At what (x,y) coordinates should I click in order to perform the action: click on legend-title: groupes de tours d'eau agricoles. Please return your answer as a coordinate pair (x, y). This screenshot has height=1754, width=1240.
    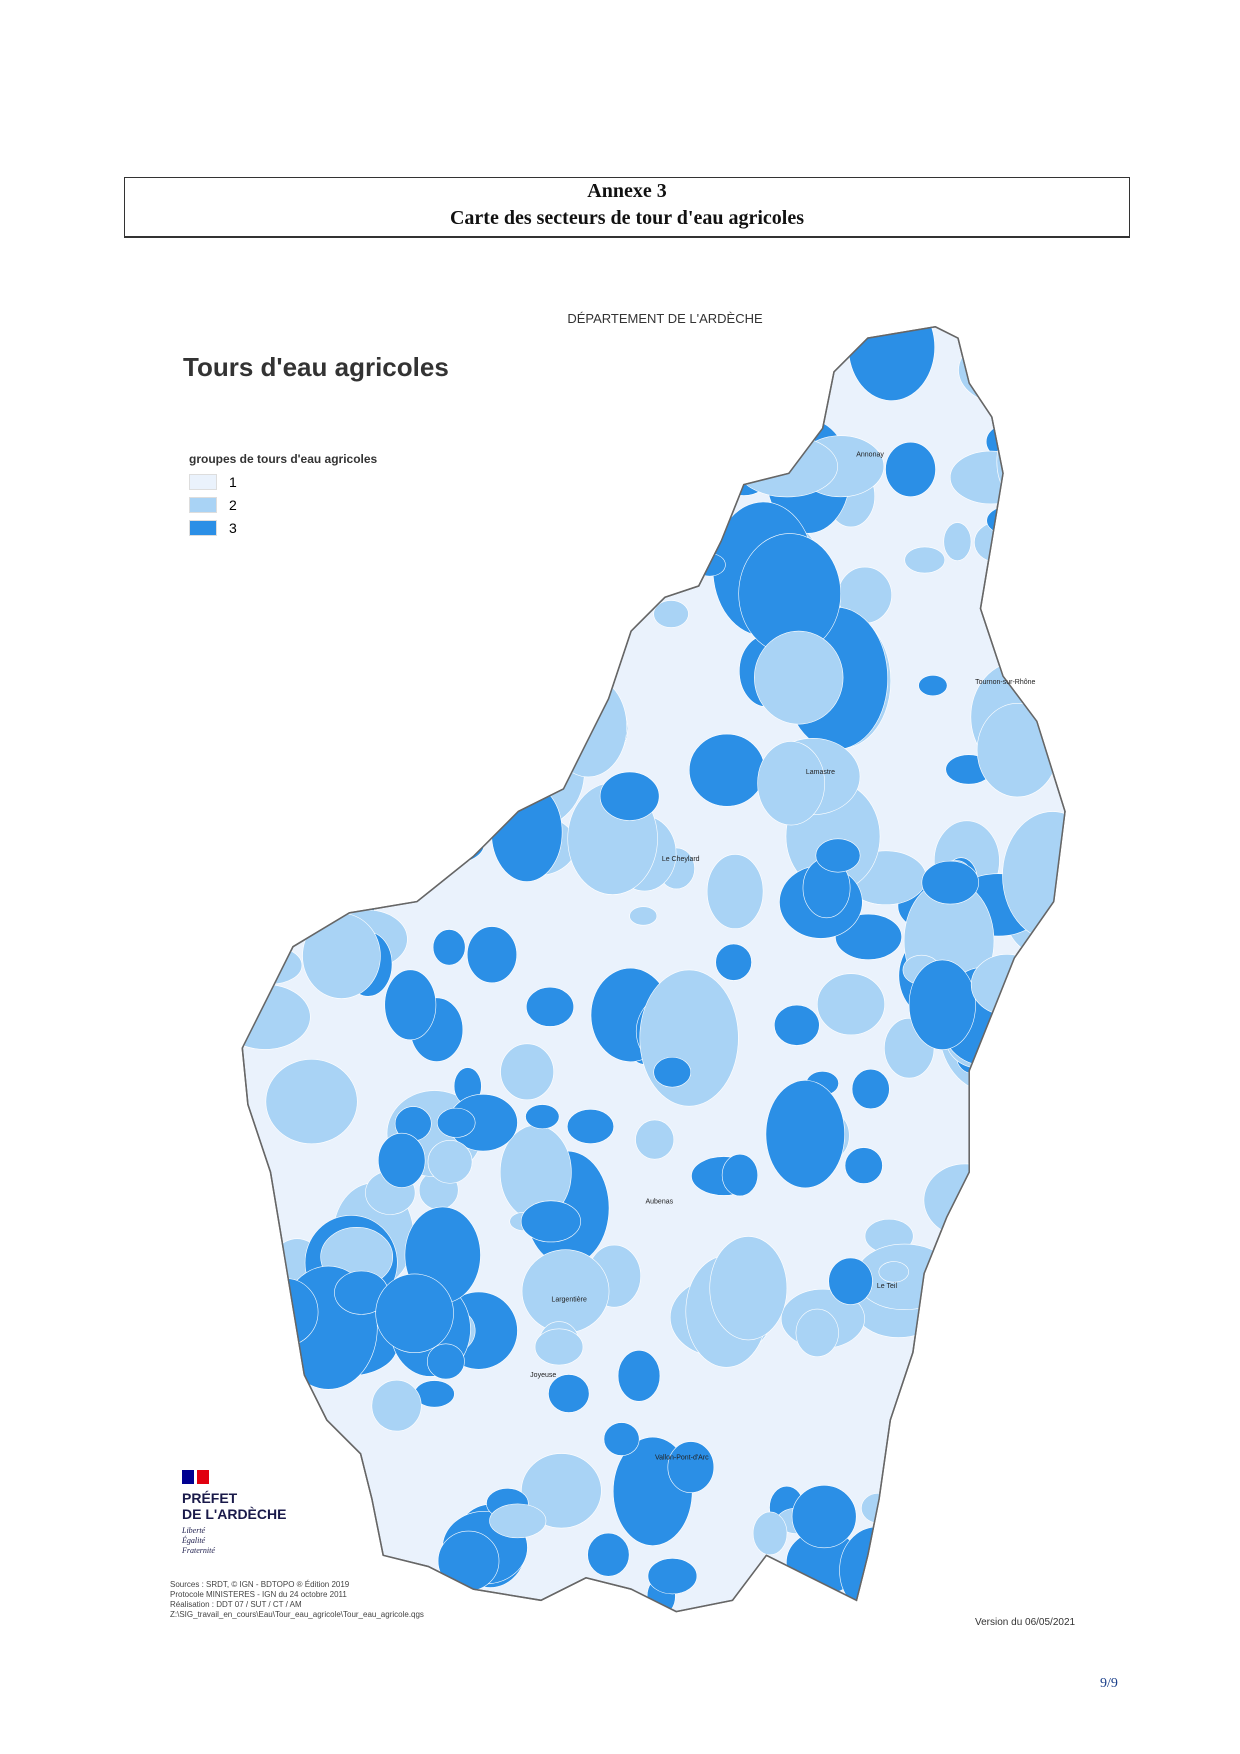
    Looking at the image, I should click on (283, 459).